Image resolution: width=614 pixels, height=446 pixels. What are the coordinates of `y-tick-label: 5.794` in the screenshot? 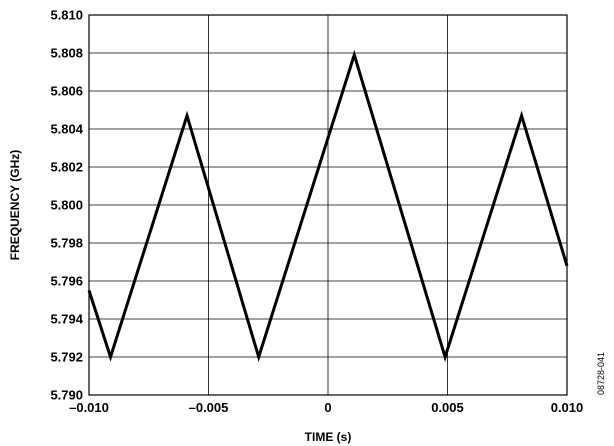 It's located at (66, 319).